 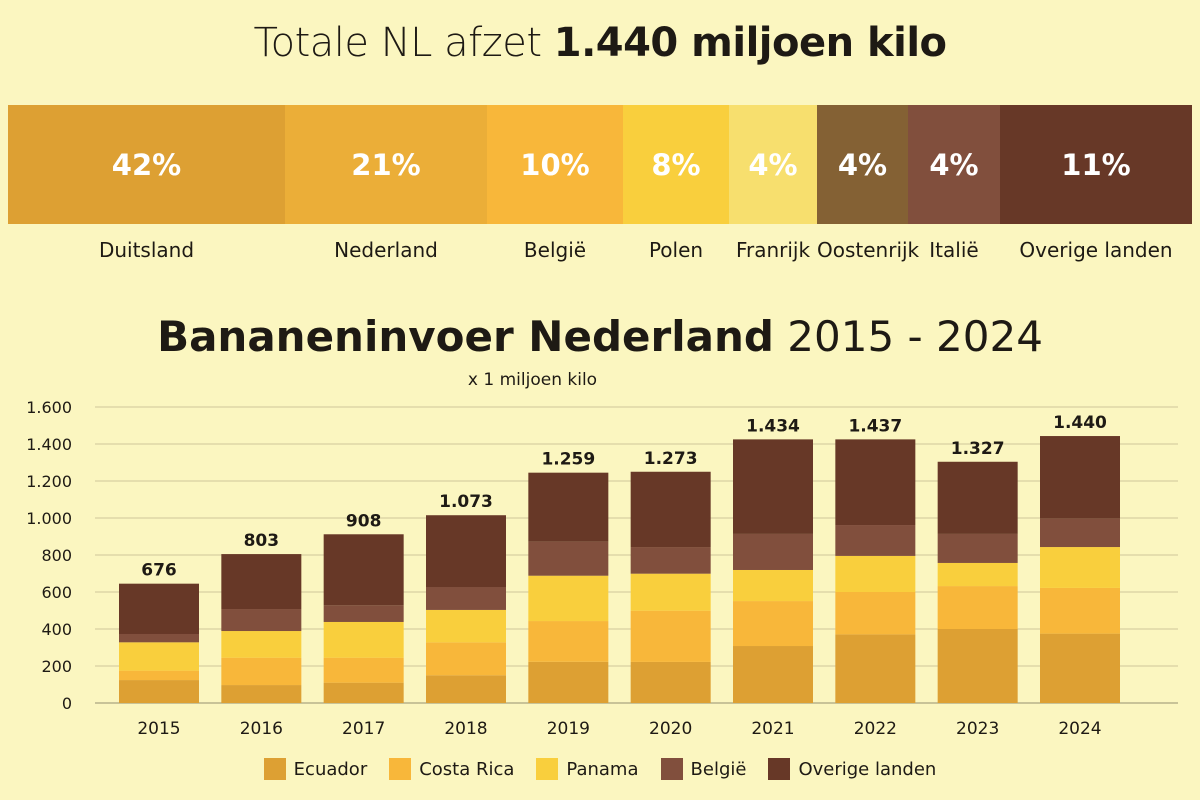 What do you see at coordinates (555, 164) in the screenshot?
I see `share-segment-2: 10%` at bounding box center [555, 164].